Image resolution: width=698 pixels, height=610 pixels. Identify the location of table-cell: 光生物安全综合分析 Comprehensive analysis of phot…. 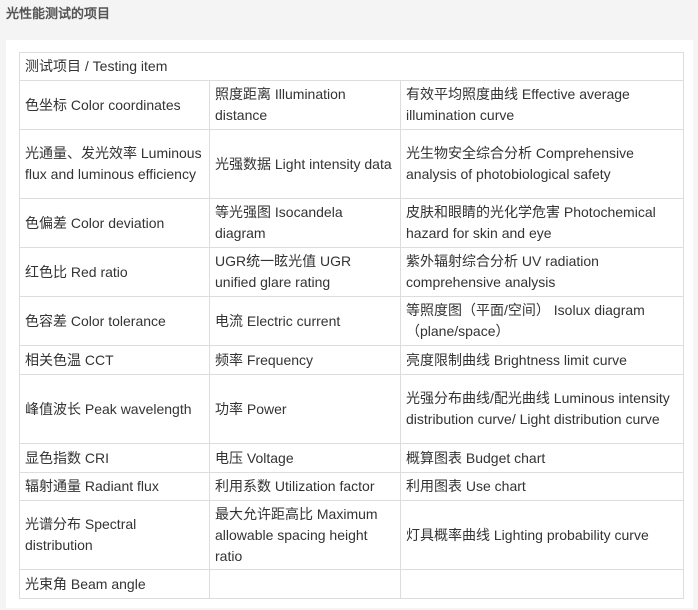
(542, 164).